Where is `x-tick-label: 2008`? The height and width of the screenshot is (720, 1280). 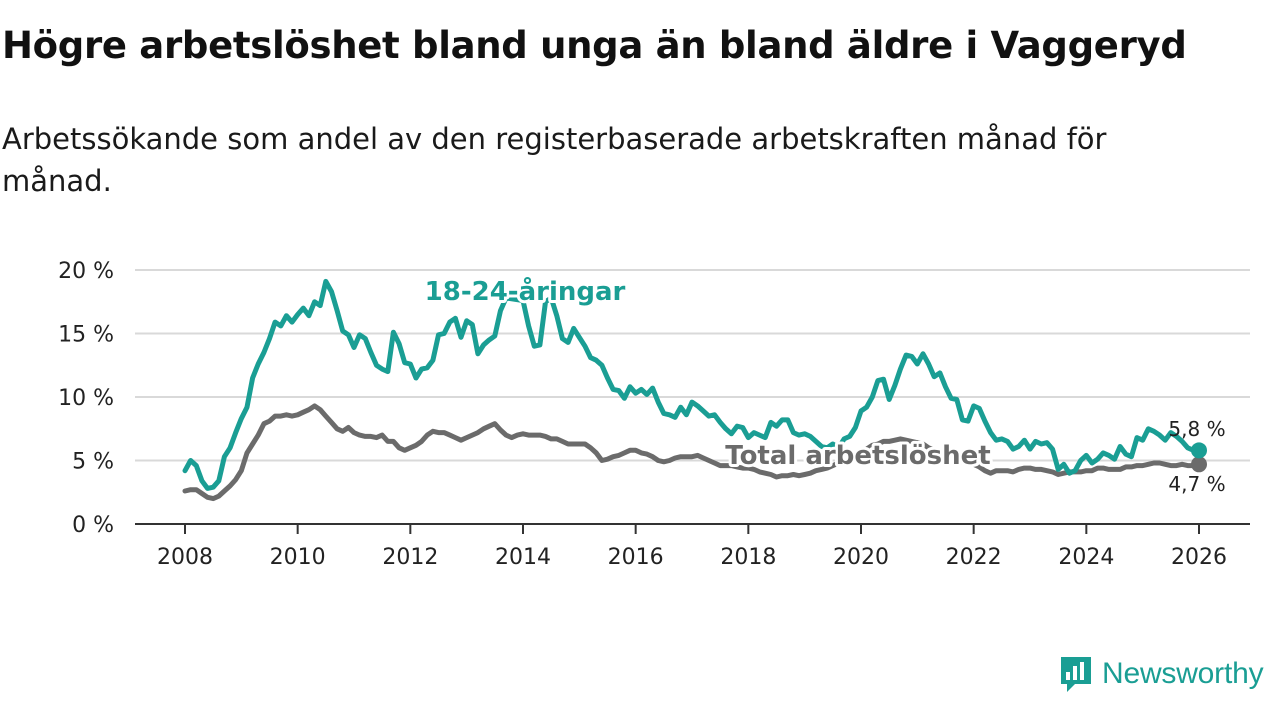
x-tick-label: 2008 is located at coordinates (185, 557).